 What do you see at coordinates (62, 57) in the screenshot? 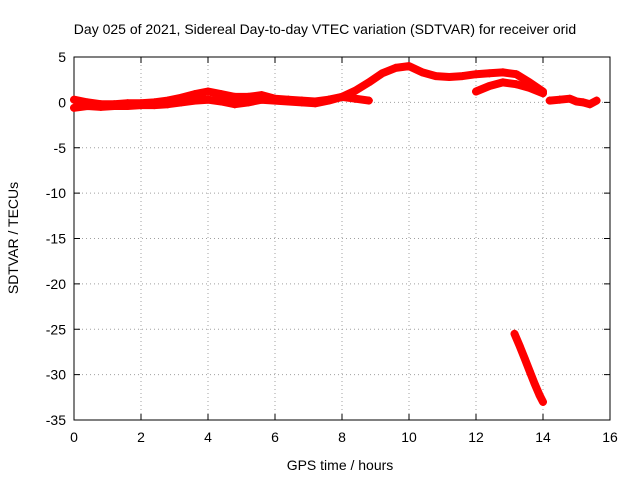
I see `y-tick-label: 5` at bounding box center [62, 57].